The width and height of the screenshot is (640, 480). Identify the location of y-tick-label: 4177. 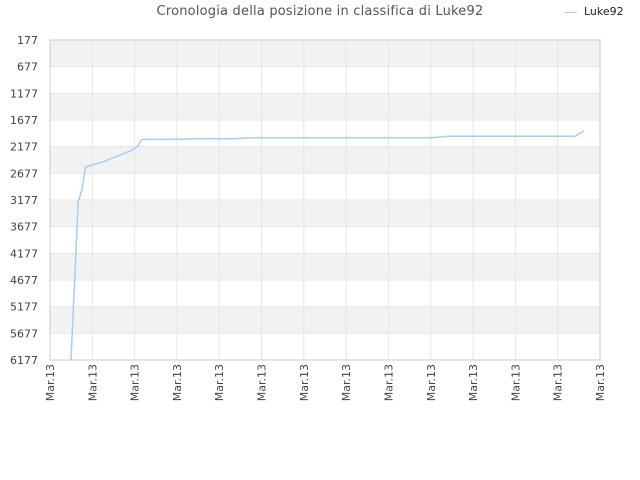
(24, 253).